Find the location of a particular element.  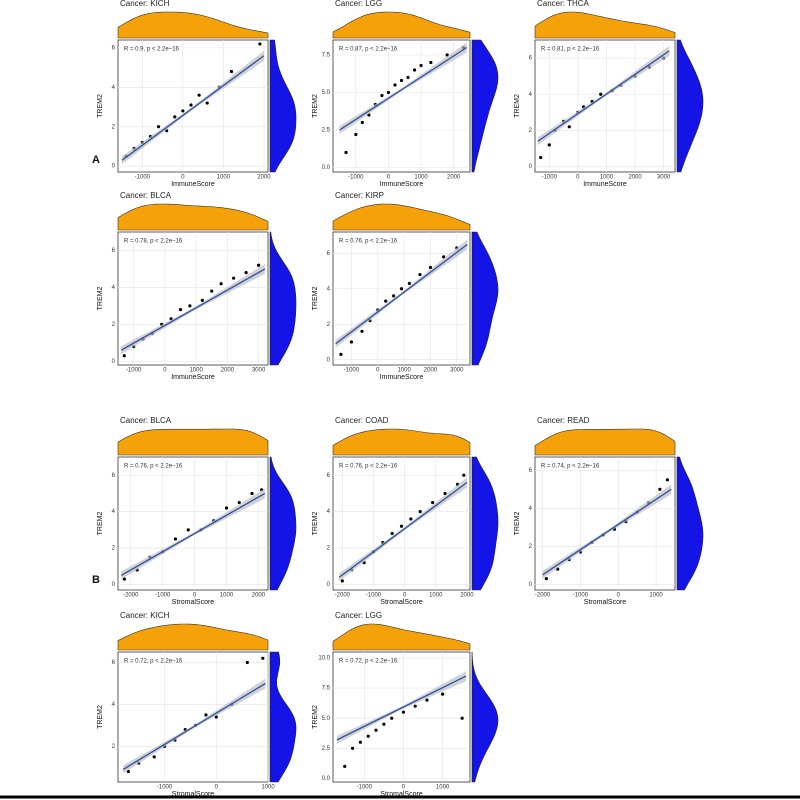

stat-annotation: R = 0.76, p < 2.2e−16 is located at coordinates (368, 242).